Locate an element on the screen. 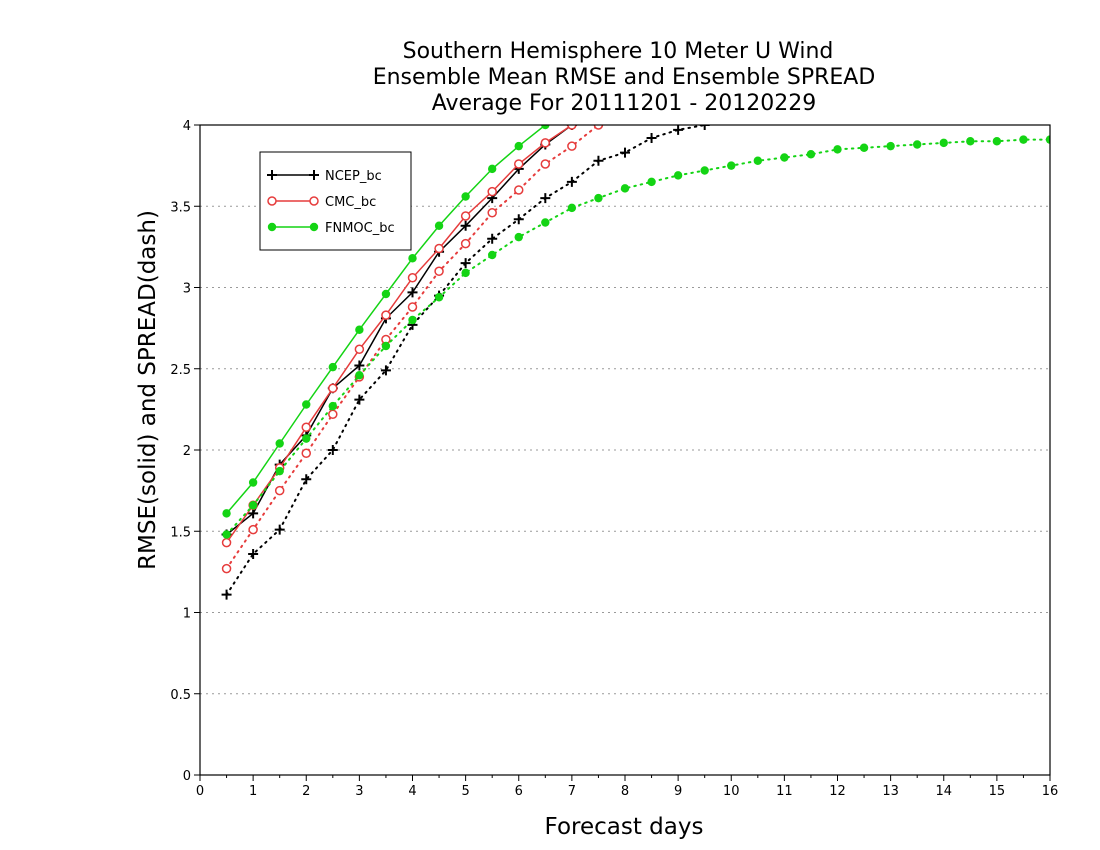 This screenshot has height=850, width=1100. x-tick-label: 5 is located at coordinates (465, 791).